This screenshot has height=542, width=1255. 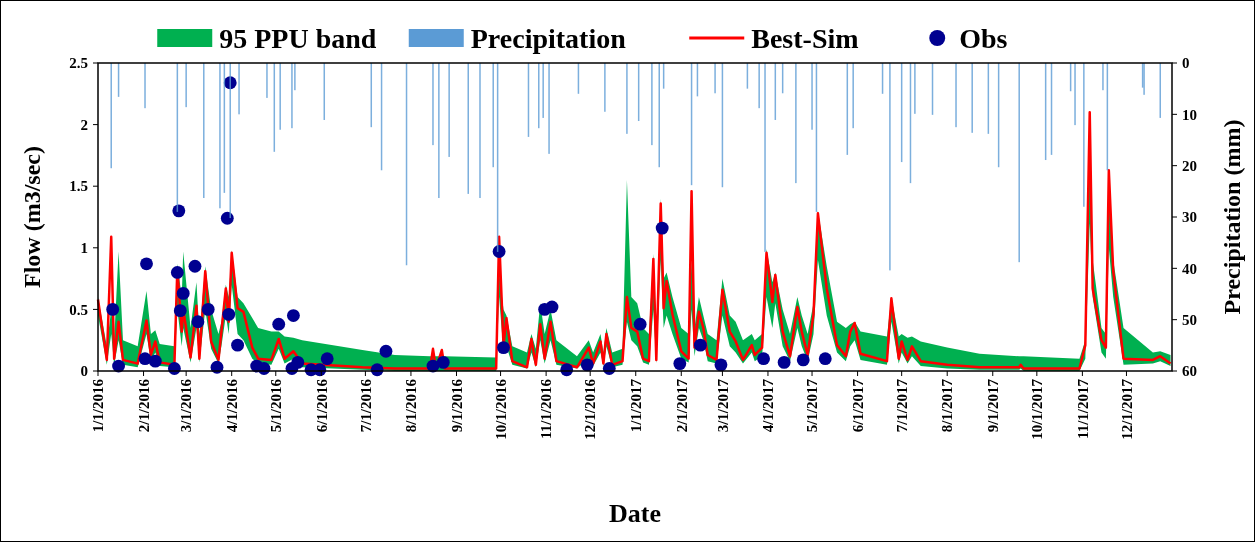 I want to click on y-tick-label: 2.5, so click(x=78, y=63).